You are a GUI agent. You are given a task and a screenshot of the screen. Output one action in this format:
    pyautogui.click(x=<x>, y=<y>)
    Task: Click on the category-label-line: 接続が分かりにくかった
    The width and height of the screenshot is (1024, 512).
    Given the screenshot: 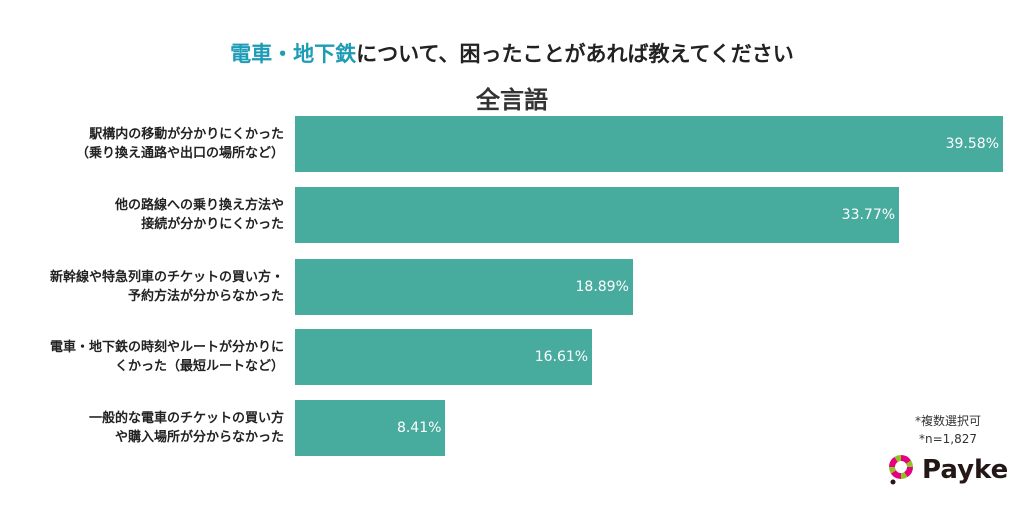 What is the action you would take?
    pyautogui.click(x=212, y=224)
    